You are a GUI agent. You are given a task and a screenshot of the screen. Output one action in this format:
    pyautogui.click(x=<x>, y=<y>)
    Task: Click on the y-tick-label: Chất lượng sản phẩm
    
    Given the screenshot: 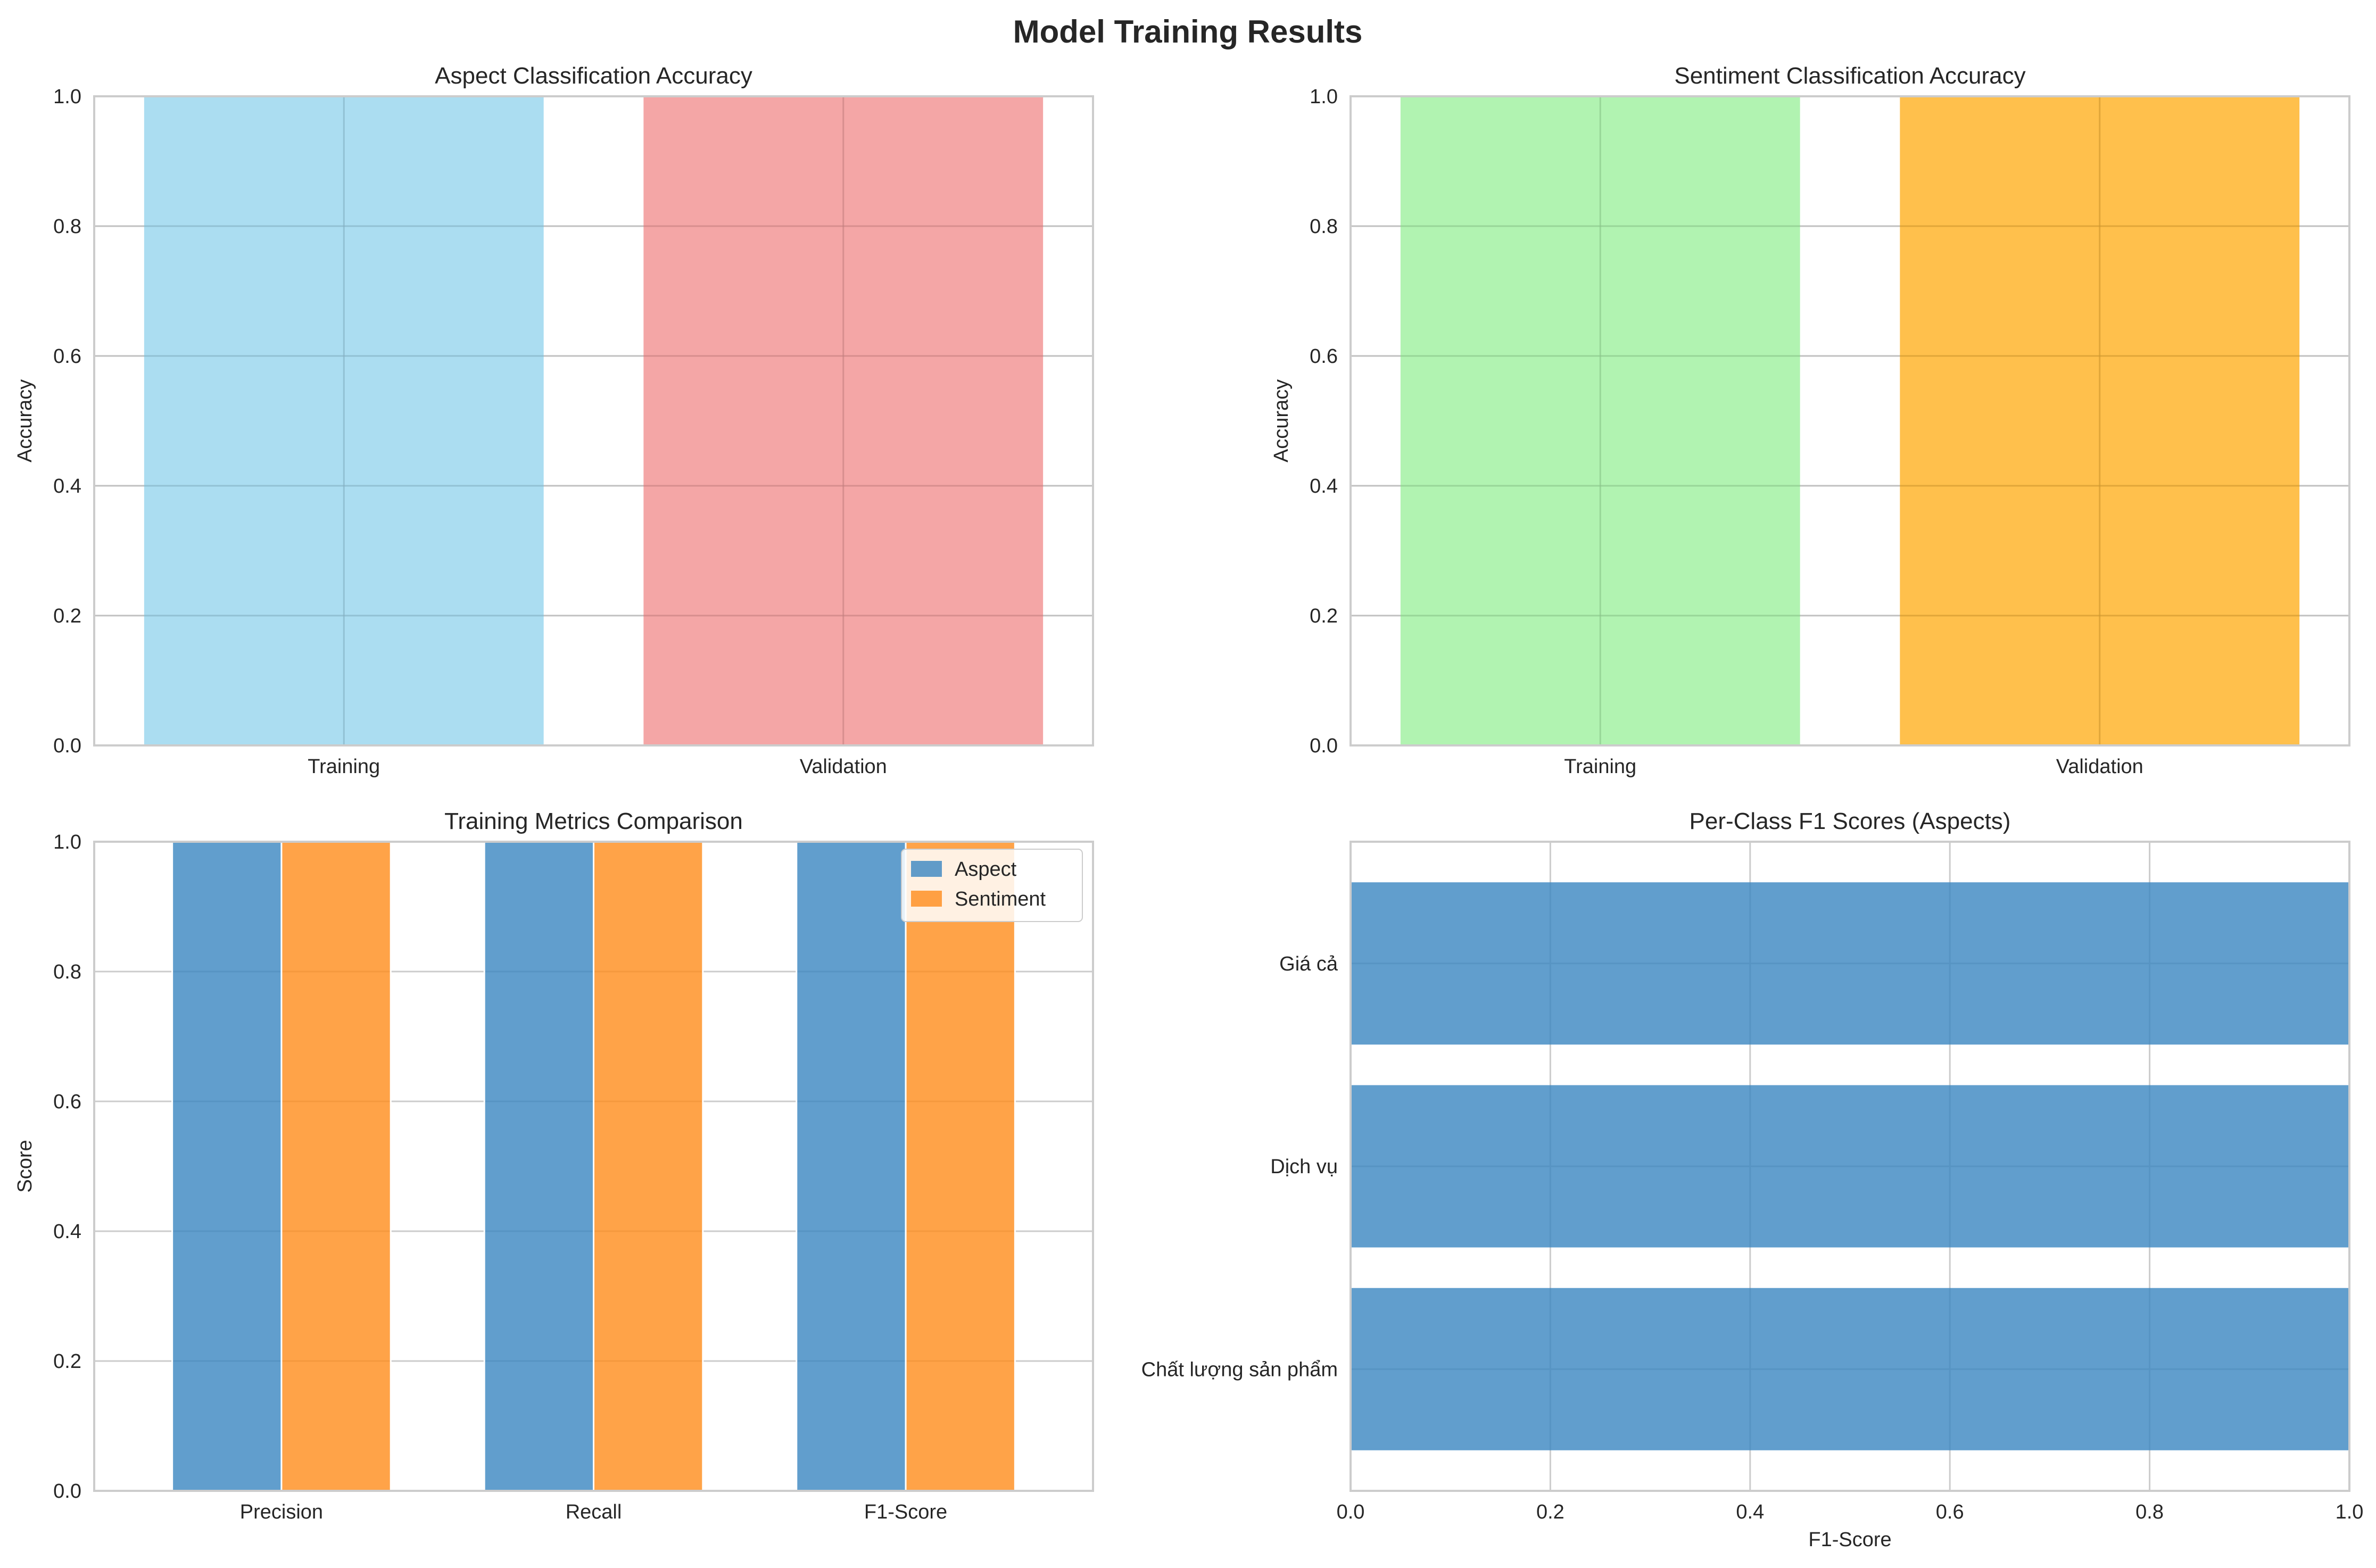 What is the action you would take?
    pyautogui.click(x=1239, y=1369)
    